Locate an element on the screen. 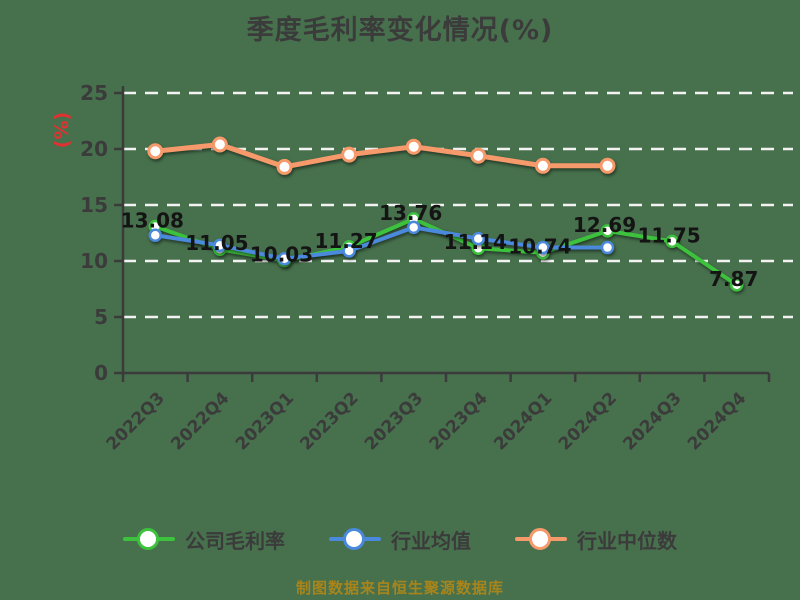 This screenshot has height=600, width=800. value-label: 11.05 is located at coordinates (216, 243).